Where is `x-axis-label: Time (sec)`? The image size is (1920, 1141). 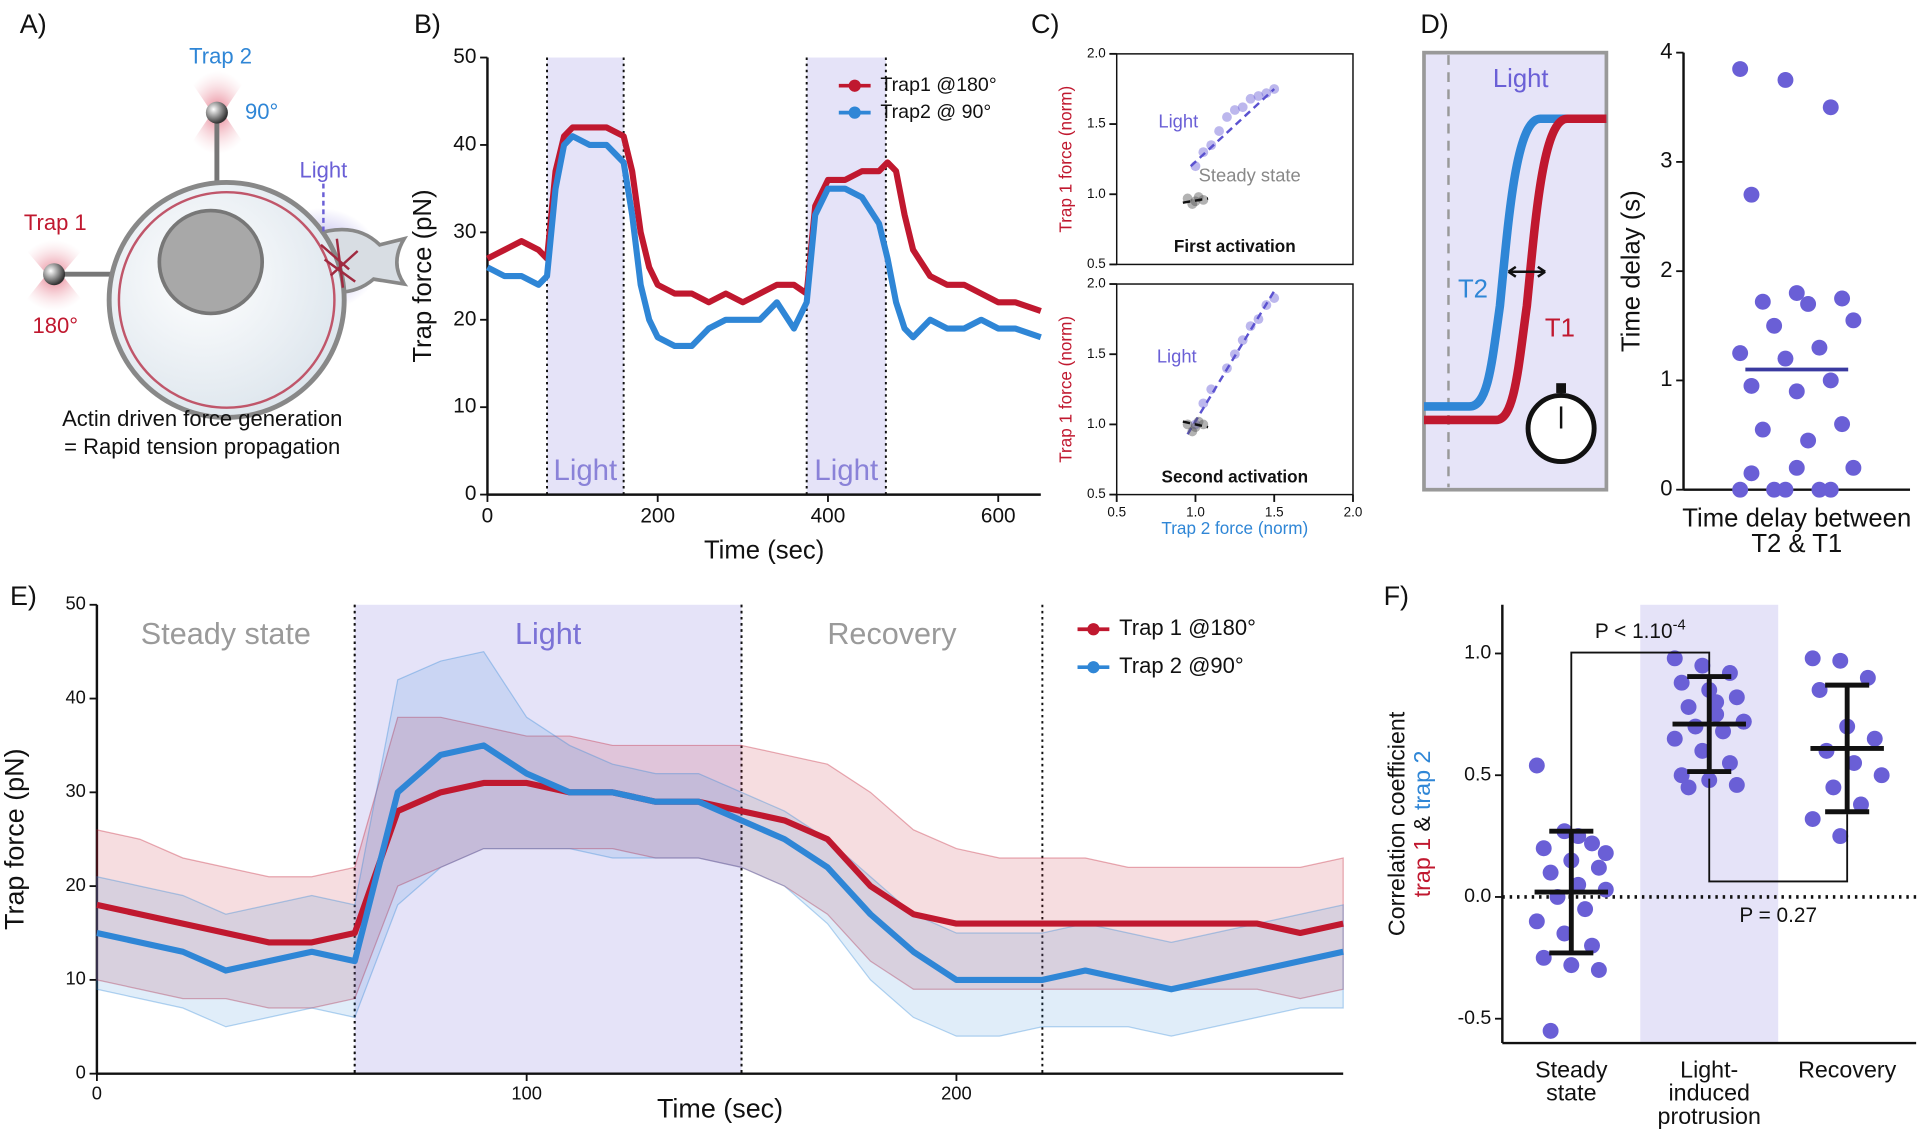
x-axis-label: Time (sec) is located at coordinates (720, 1109).